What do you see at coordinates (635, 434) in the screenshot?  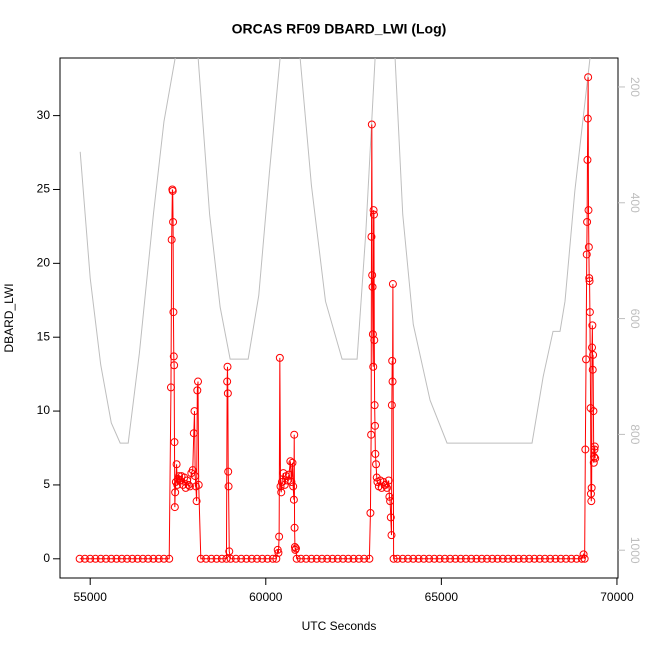 I see `y2-tick-label: 800` at bounding box center [635, 434].